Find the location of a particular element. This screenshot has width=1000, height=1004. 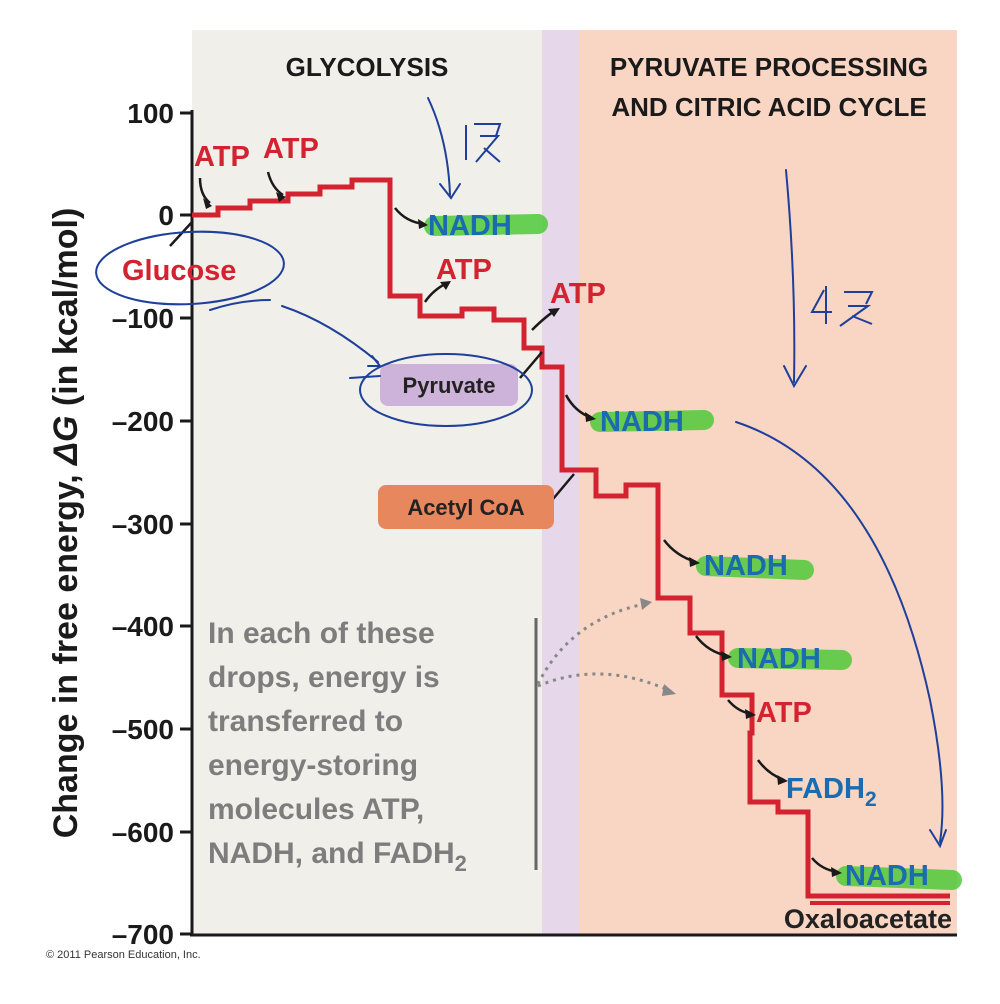

note-line: In each of these is located at coordinates (321, 633).